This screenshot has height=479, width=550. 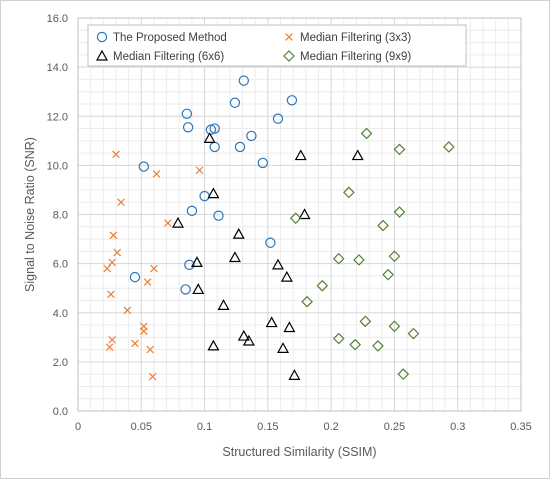 I want to click on legend-label: Median Filtering (6x6), so click(x=168, y=57).